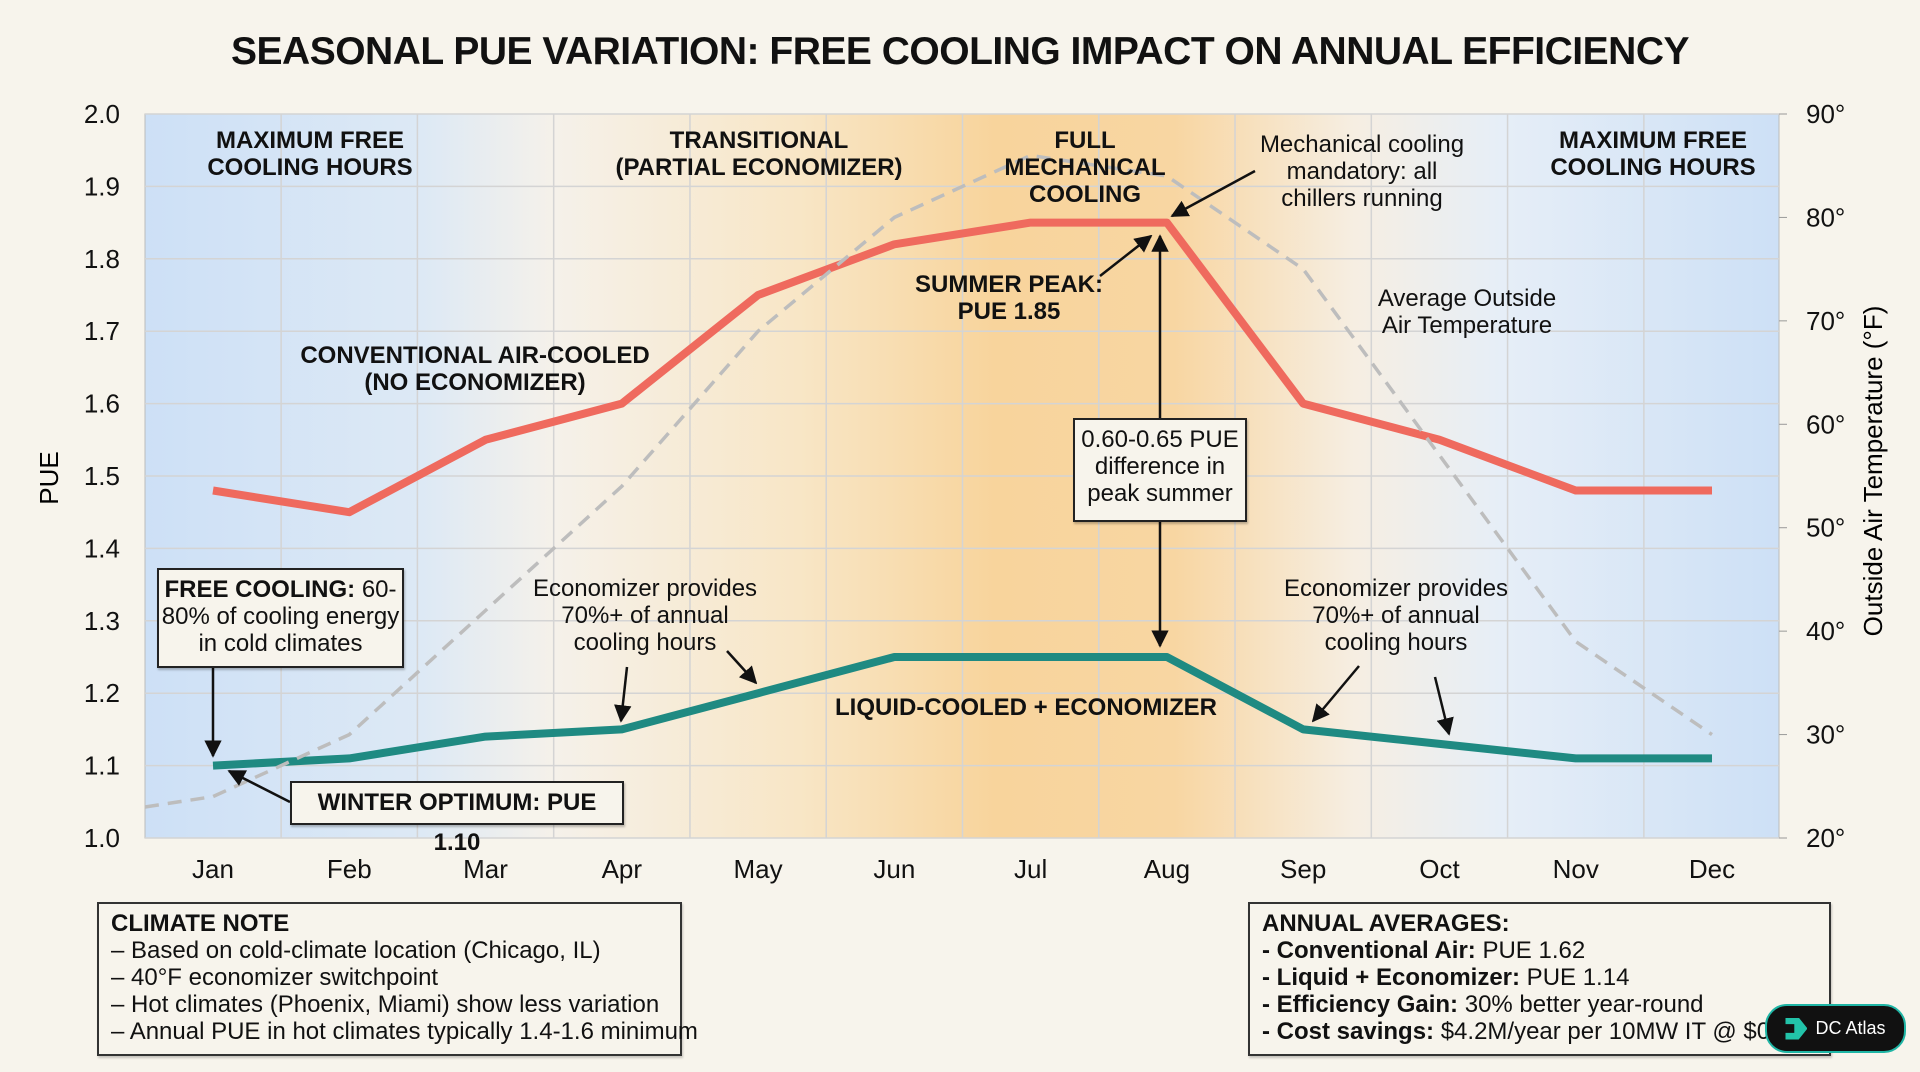  What do you see at coordinates (1850, 1028) in the screenshot?
I see `badge-label: DC Atlas` at bounding box center [1850, 1028].